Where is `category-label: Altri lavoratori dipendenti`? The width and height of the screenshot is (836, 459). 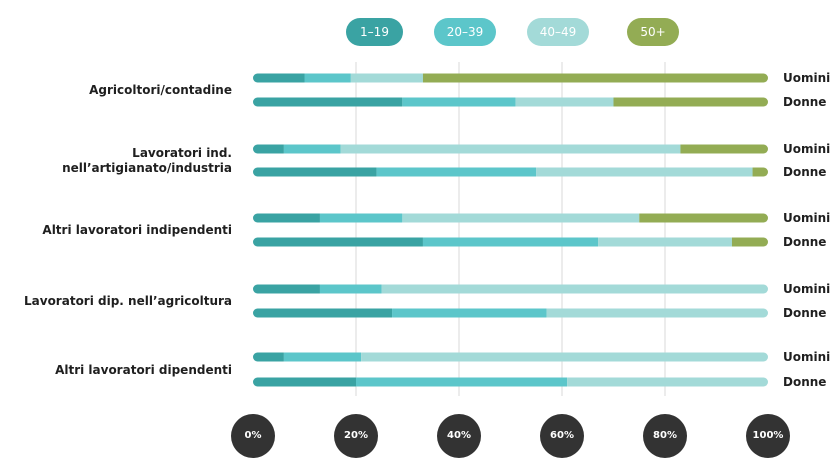
category-label: Altri lavoratori dipendenti is located at coordinates (143, 370).